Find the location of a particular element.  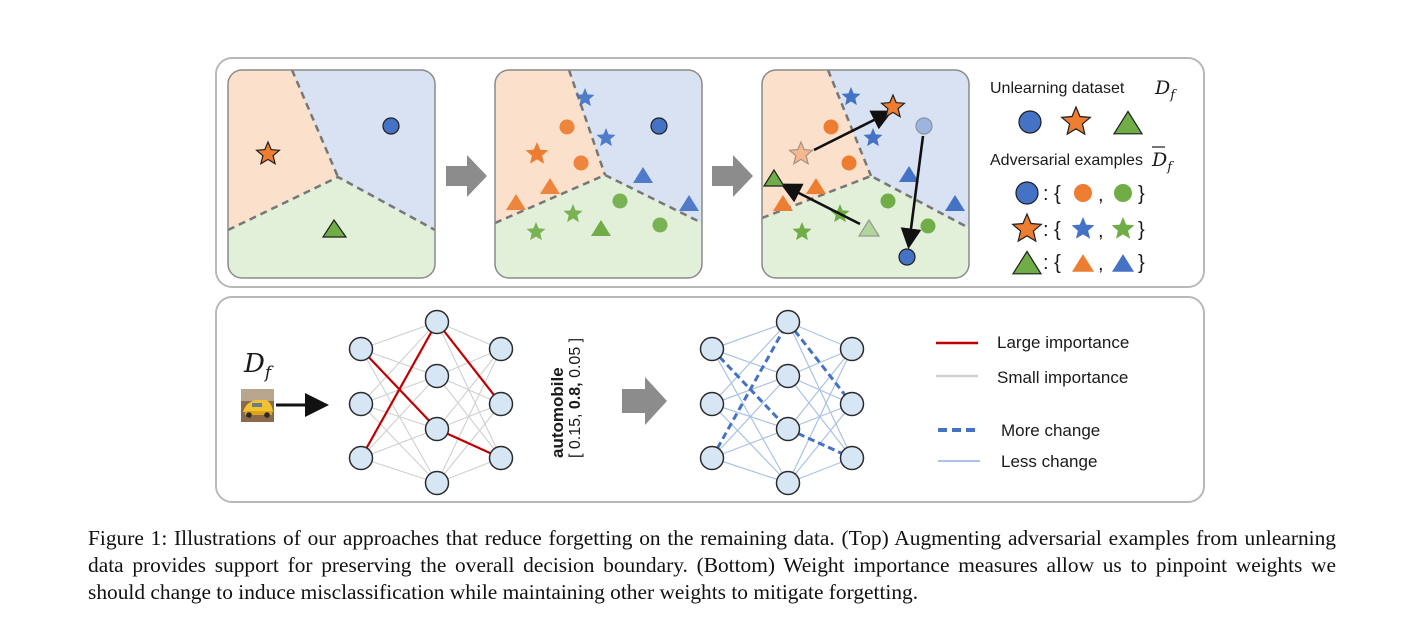

input-subscript: f is located at coordinates (268, 373).